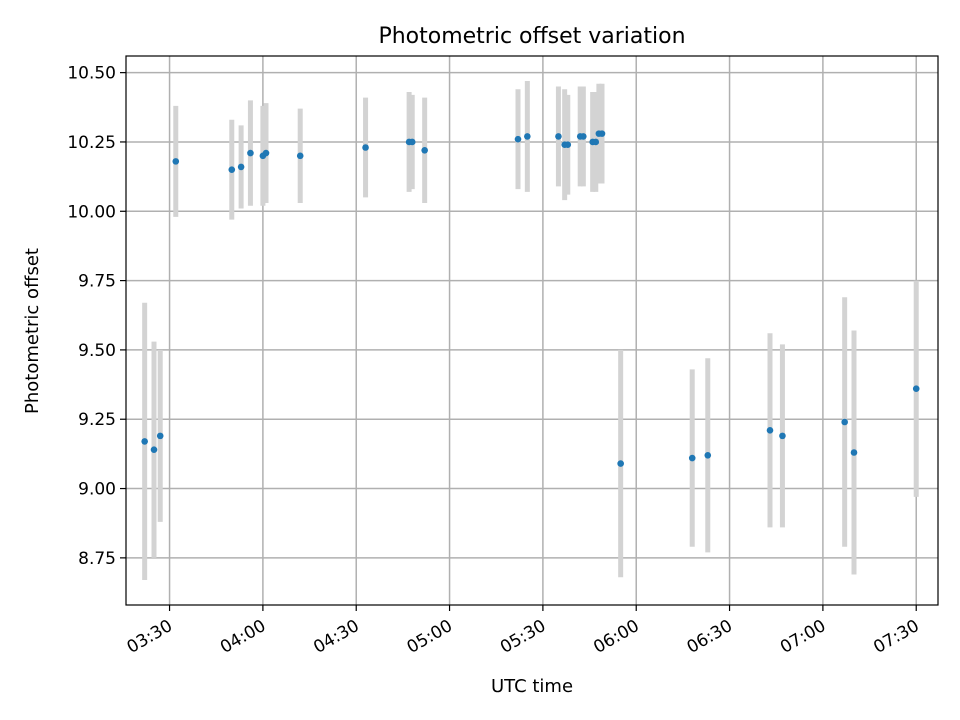 Image resolution: width=960 pixels, height=720 pixels. Describe the element at coordinates (97, 351) in the screenshot. I see `y-tick-label: 9.50` at that location.